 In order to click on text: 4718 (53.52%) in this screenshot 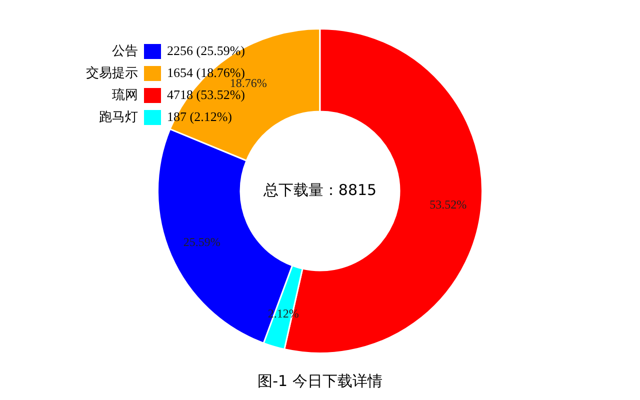, I will do `click(206, 95)`.